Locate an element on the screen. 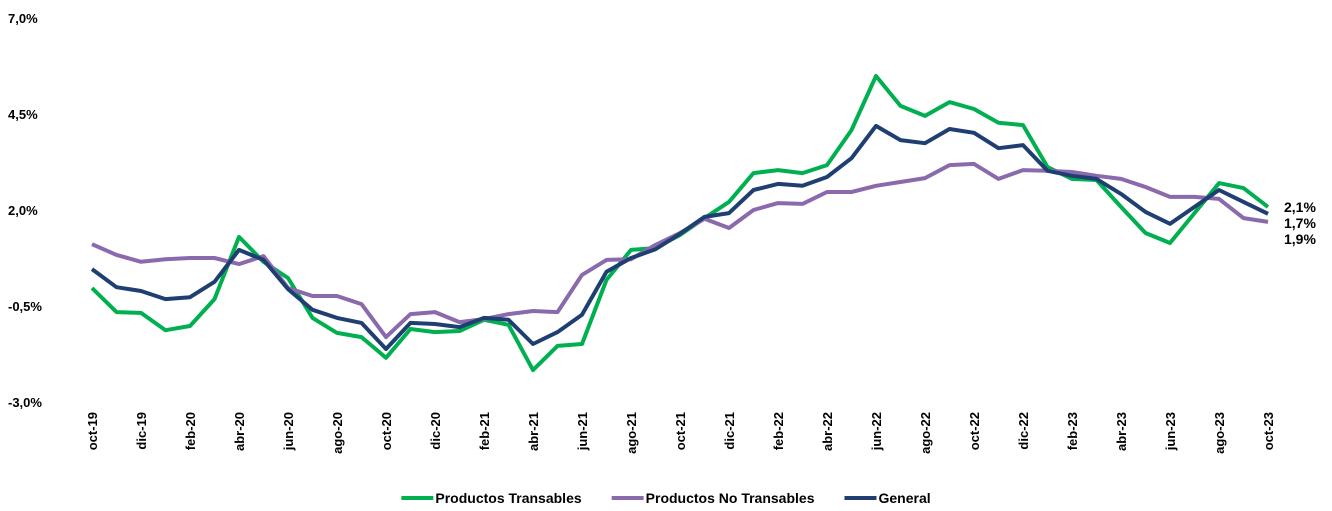 This screenshot has height=511, width=1332. x-tick-label: ago-22 is located at coordinates (925, 433).